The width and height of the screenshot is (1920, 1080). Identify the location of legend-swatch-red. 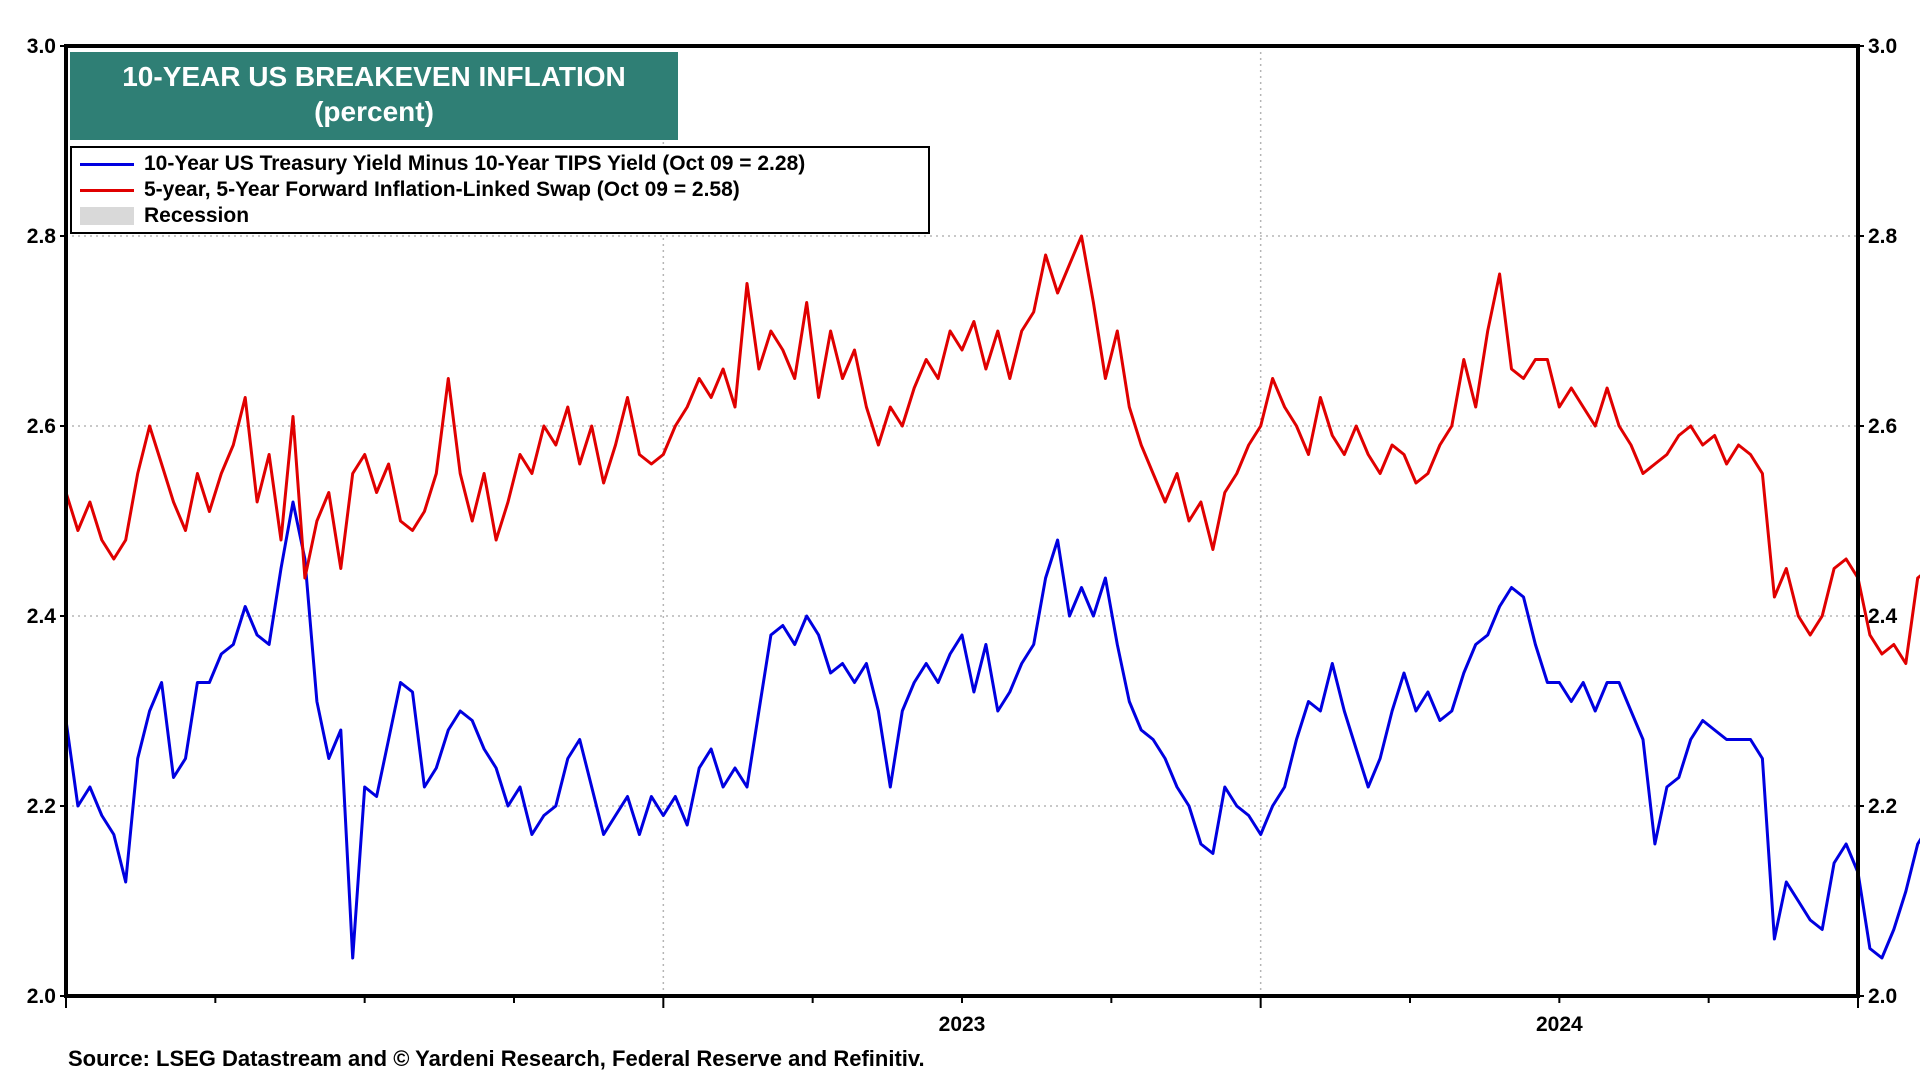
(107, 190).